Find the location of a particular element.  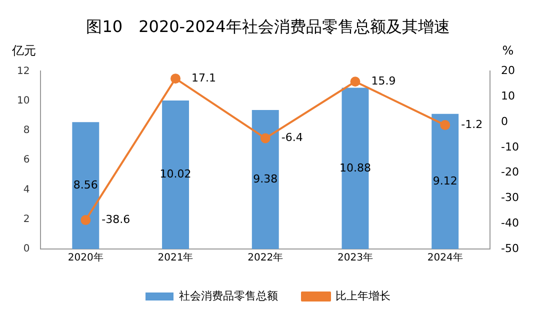

y2-tick-label: -40 is located at coordinates (510, 223).